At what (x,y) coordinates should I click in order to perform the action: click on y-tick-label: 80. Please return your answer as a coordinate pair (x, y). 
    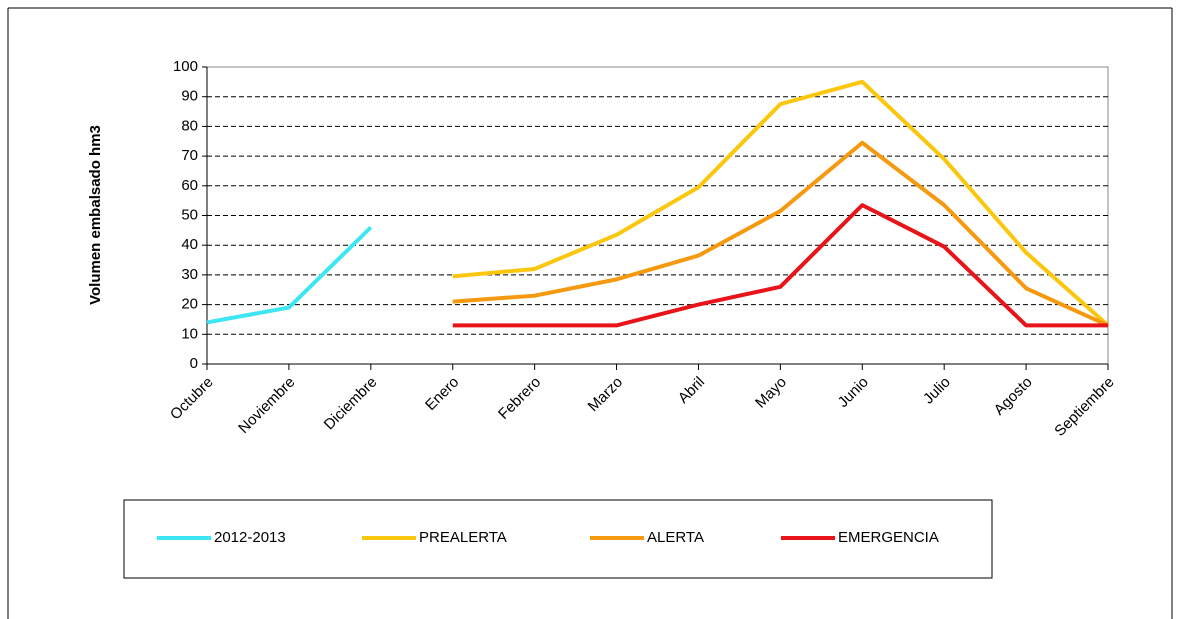
    Looking at the image, I should click on (189, 125).